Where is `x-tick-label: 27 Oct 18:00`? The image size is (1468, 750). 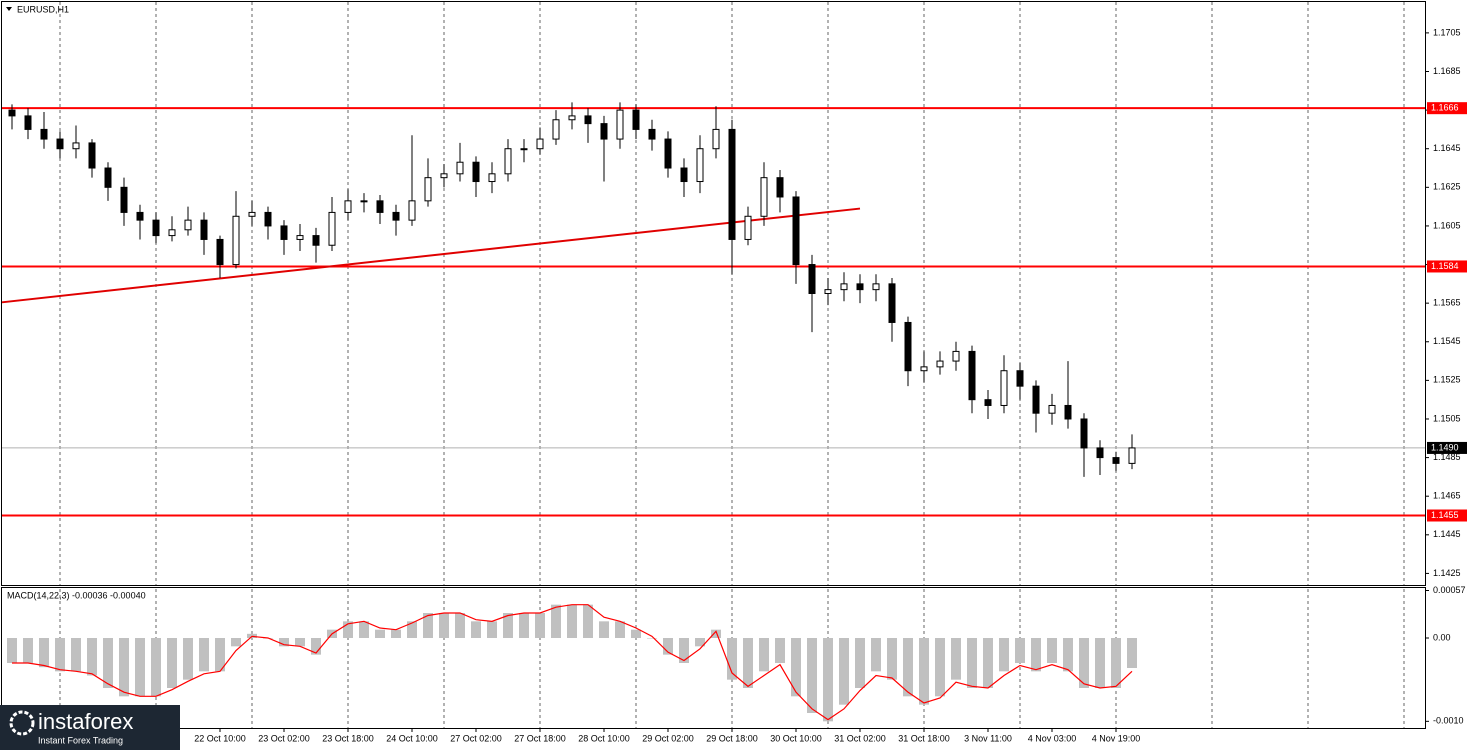 x-tick-label: 27 Oct 18:00 is located at coordinates (540, 738).